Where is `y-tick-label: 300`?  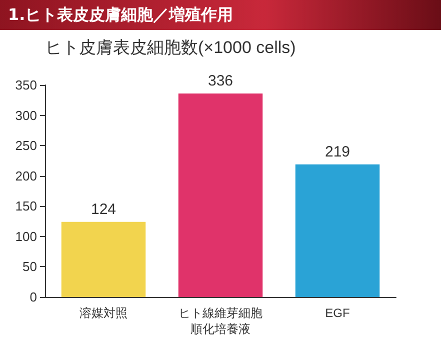 y-tick-label: 300 is located at coordinates (26, 115).